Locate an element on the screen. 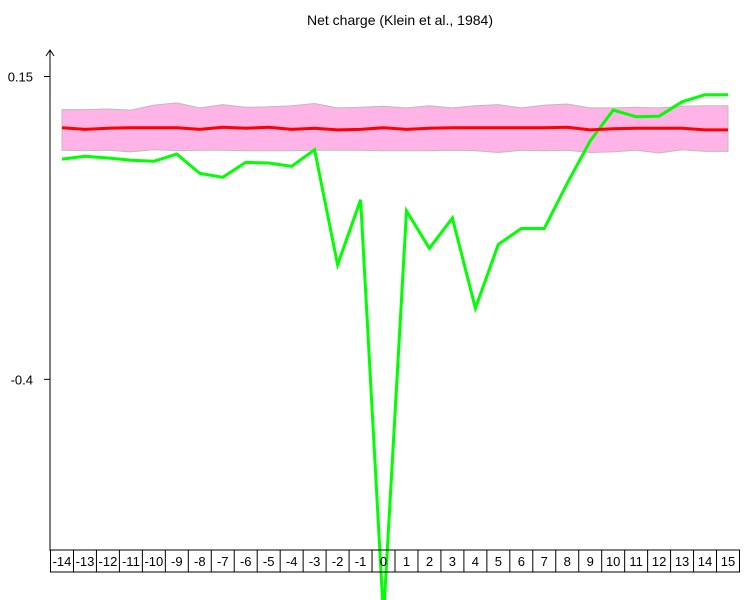 The height and width of the screenshot is (600, 750). x-tick-label: 15 is located at coordinates (728, 561).